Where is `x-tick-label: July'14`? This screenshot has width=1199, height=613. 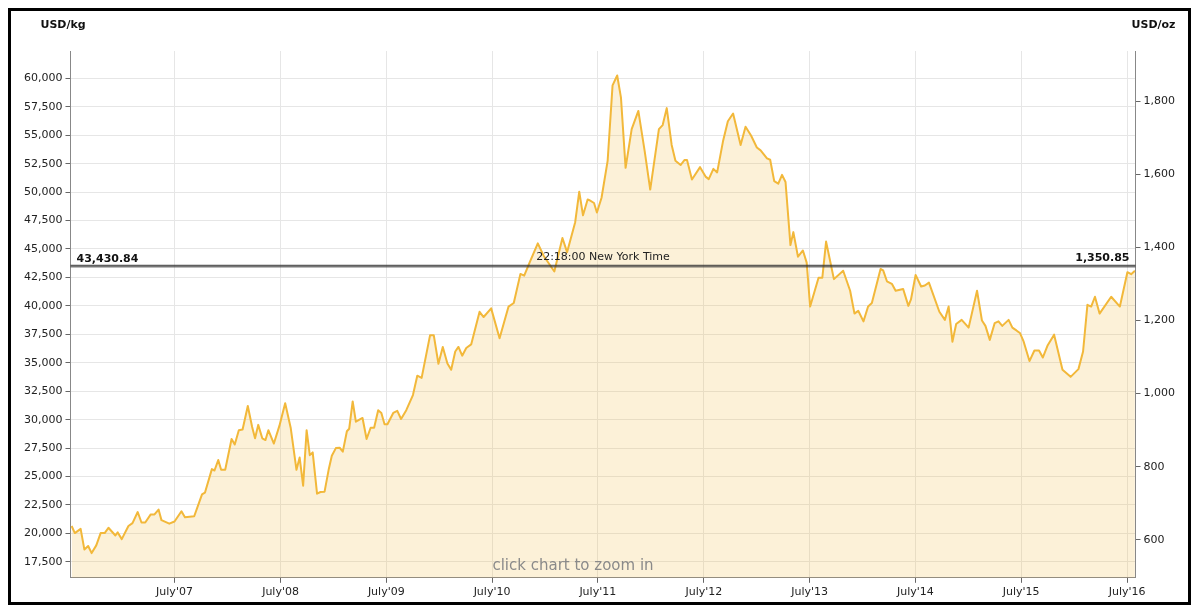 x-tick-label: July'14 is located at coordinates (914, 592).